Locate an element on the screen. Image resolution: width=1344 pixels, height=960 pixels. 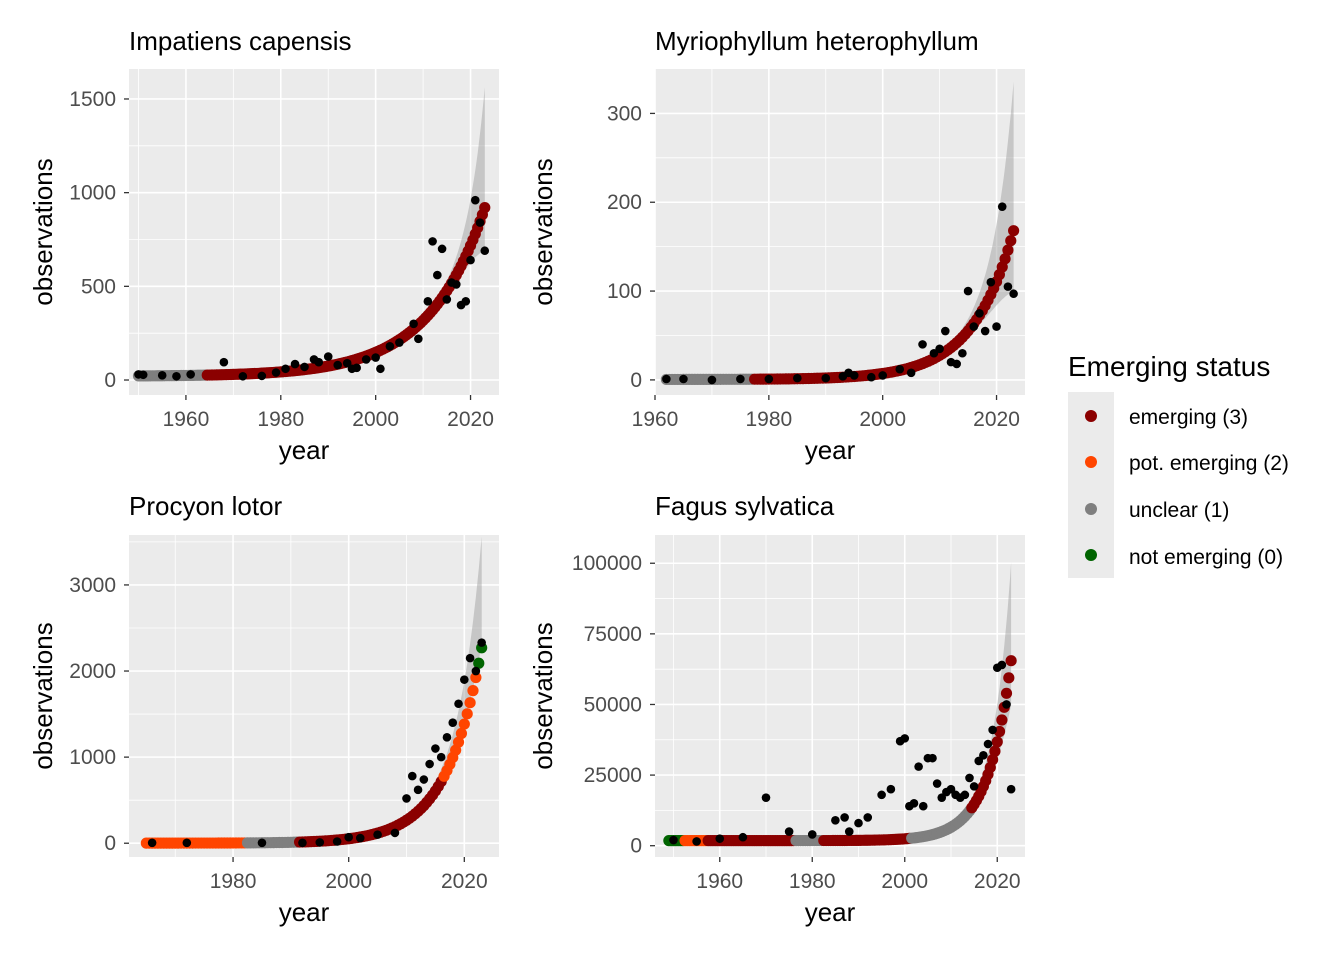
legend-label-not-emerging: not emerging (0) is located at coordinates (1206, 557).